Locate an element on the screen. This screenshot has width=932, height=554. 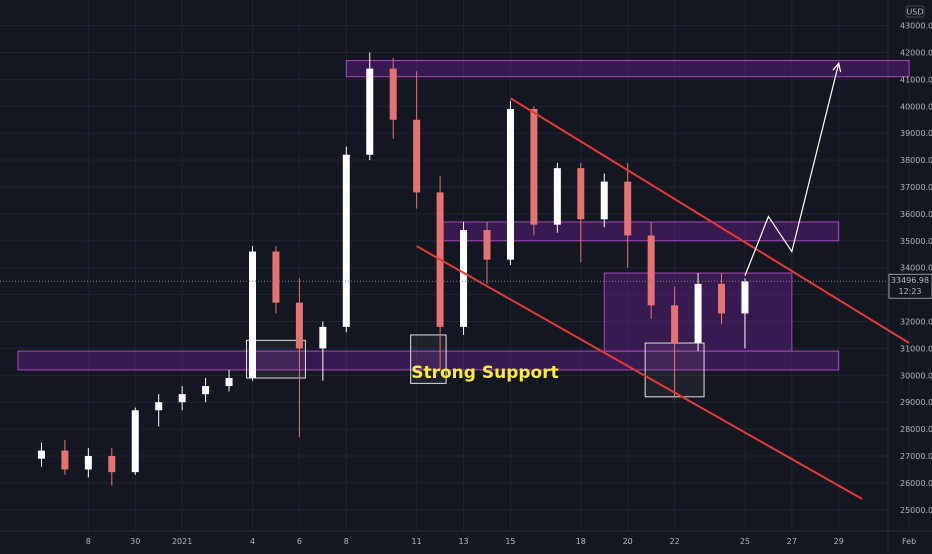
y-tick-label: 43000.00 is located at coordinates (916, 26).